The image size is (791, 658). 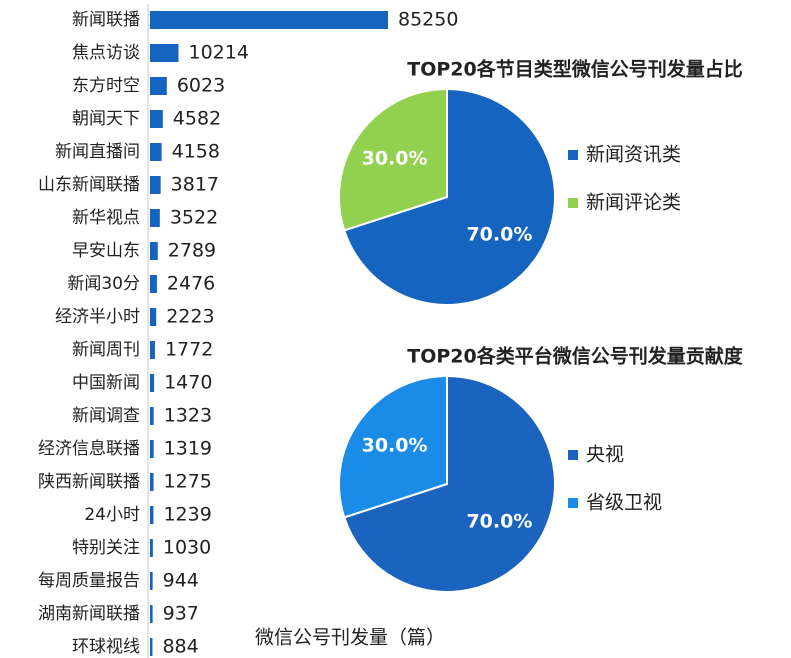 I want to click on y-tick-label: 环球视线, so click(x=106, y=647).